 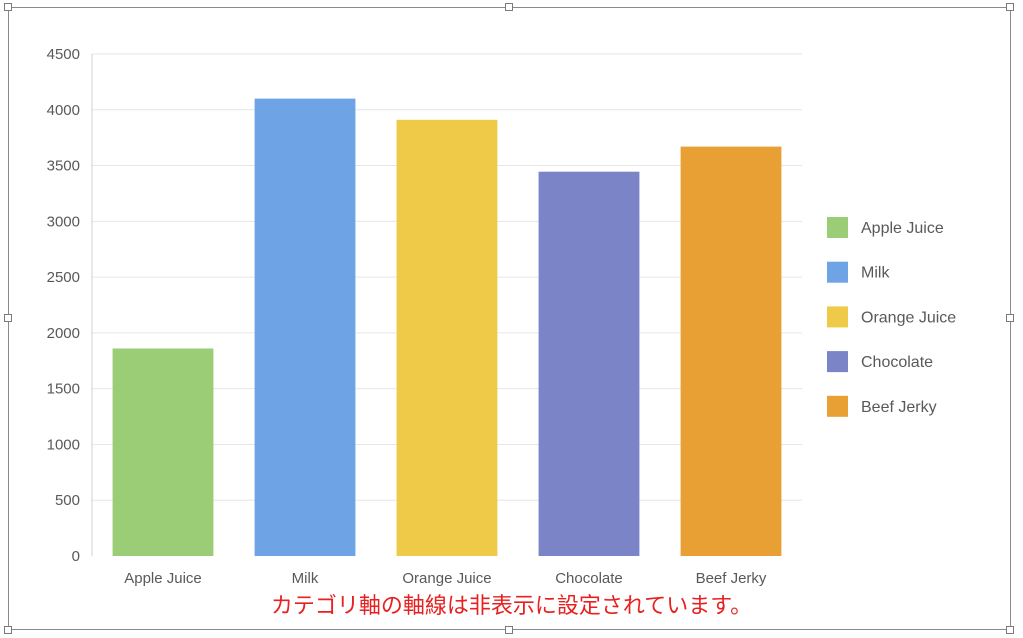 I want to click on legend-swatch-orange-juice, so click(x=837, y=317).